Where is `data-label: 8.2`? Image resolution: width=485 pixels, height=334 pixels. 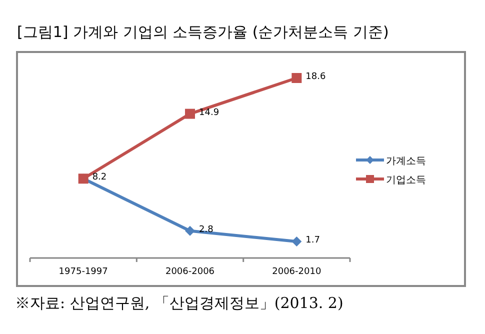
data-label: 8.2 is located at coordinates (99, 177).